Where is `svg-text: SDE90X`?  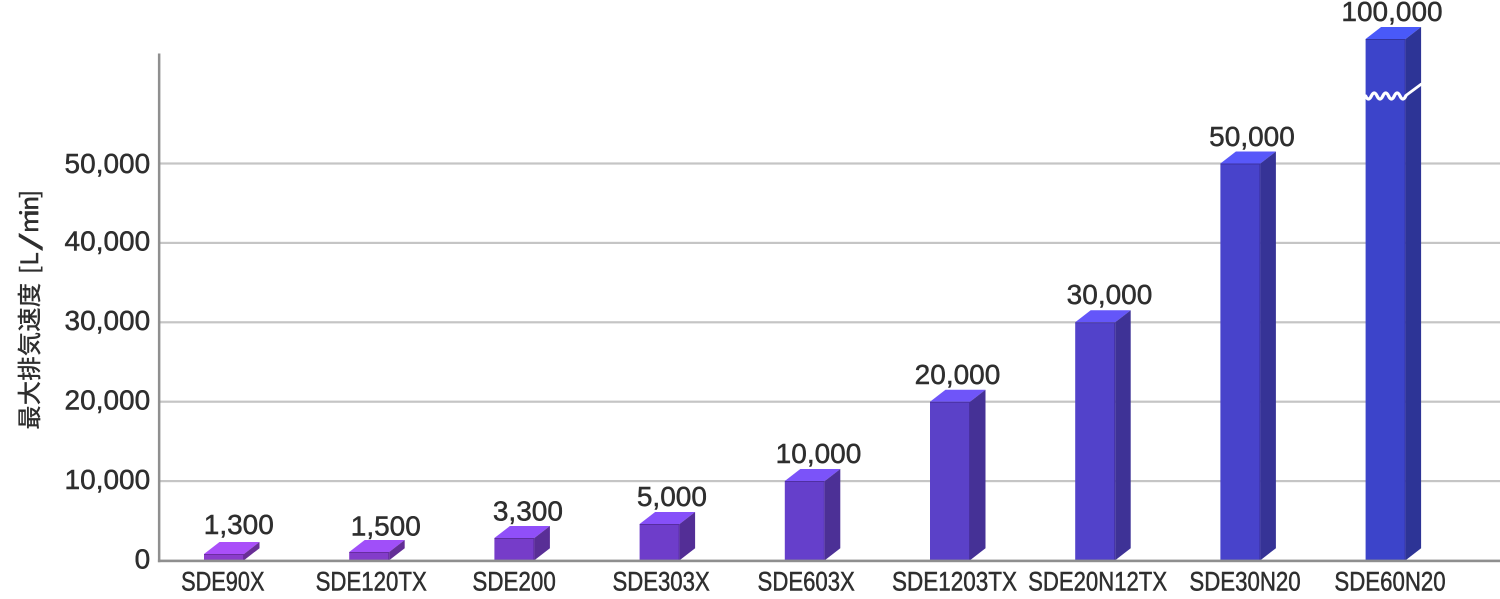
svg-text: SDE90X is located at coordinates (223, 581).